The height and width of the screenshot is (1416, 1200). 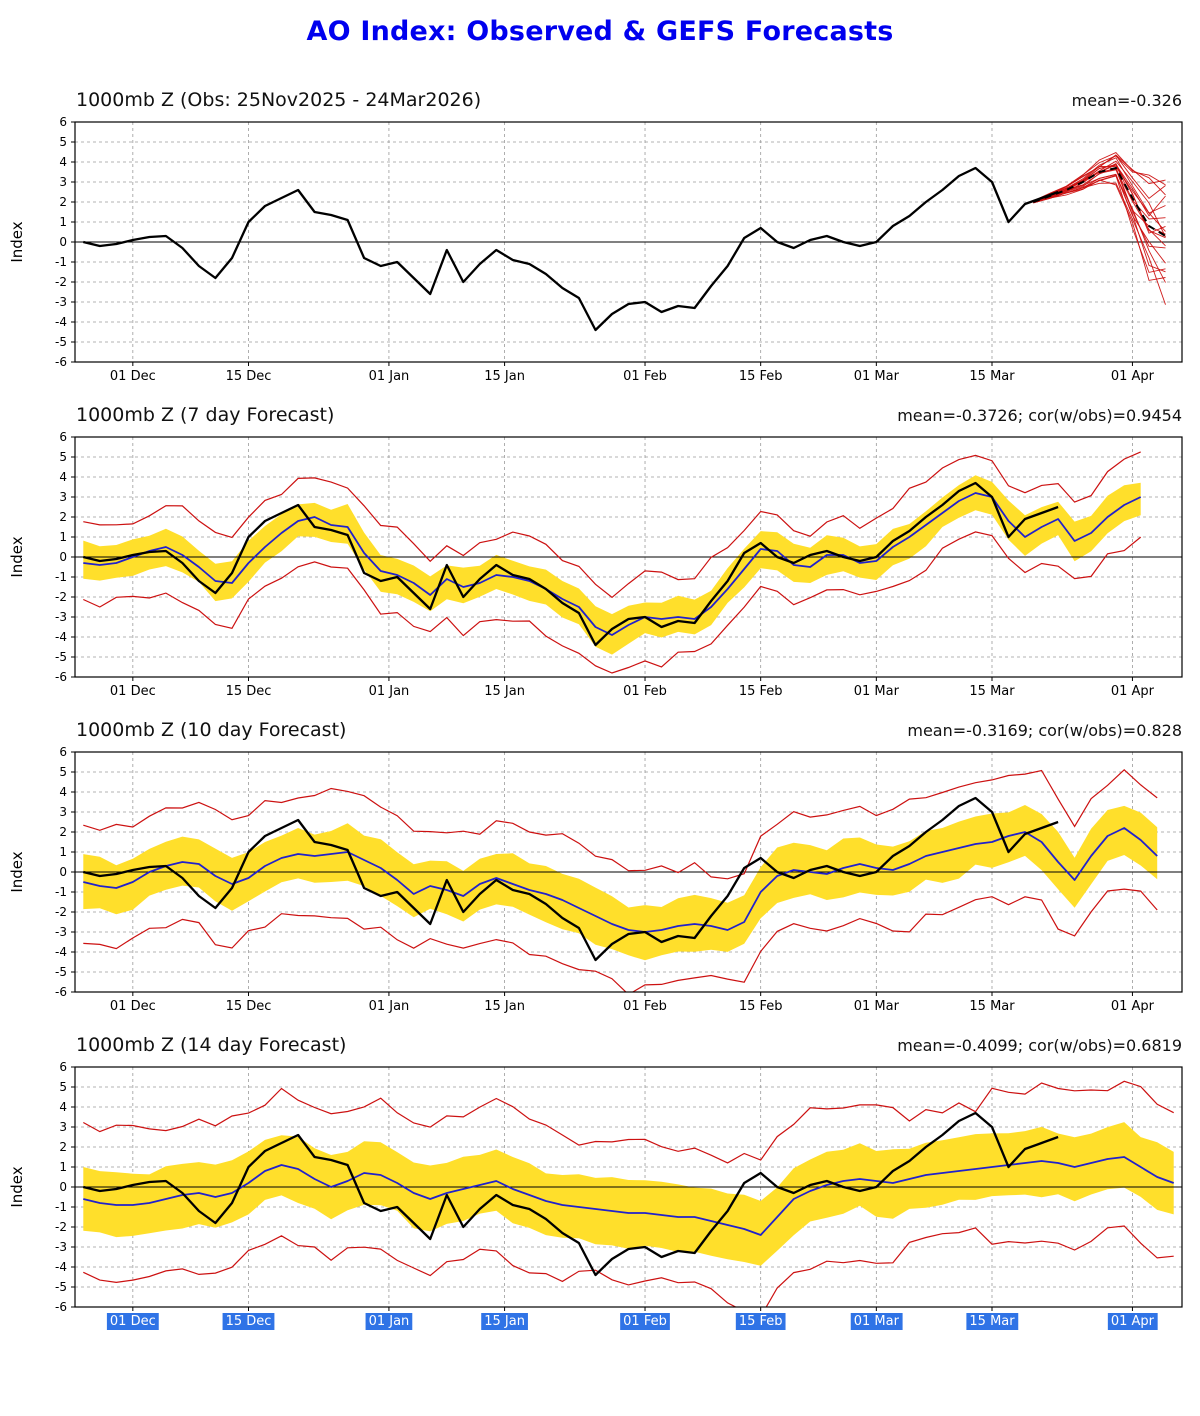 I want to click on panel-forecast-14day-stats: mean=-0.4099; cor(w/obs)=0.6819, so click(x=1039, y=1045).